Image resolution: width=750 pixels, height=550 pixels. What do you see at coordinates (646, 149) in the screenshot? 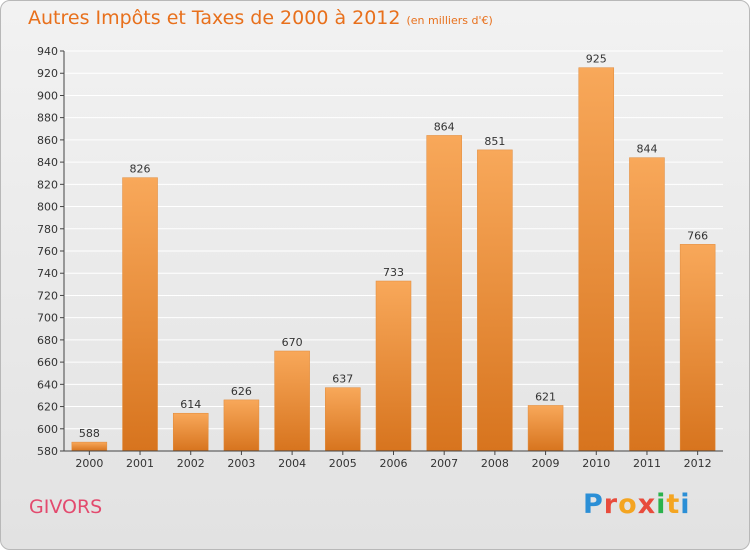
I see `data-label: 844` at bounding box center [646, 149].